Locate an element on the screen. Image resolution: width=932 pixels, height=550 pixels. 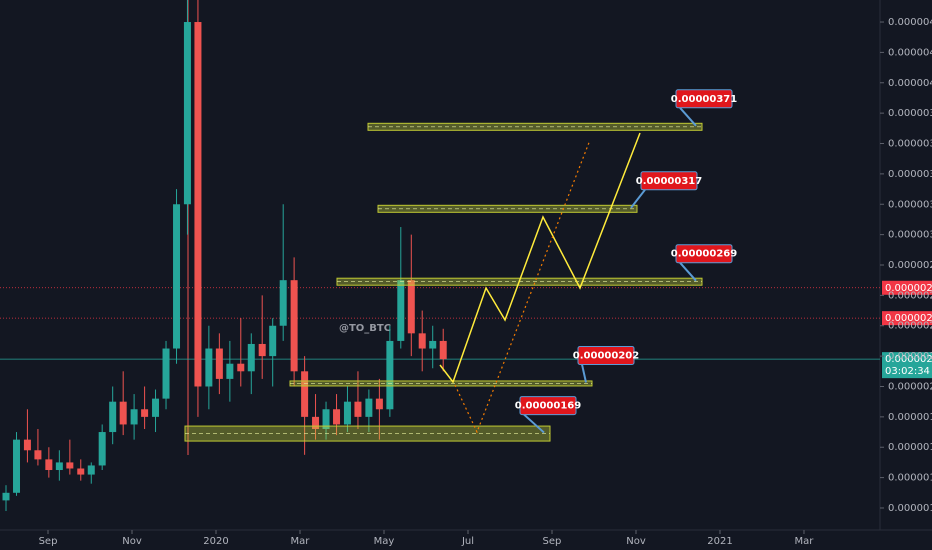
alt-projection-path is located at coordinates (522, 286).